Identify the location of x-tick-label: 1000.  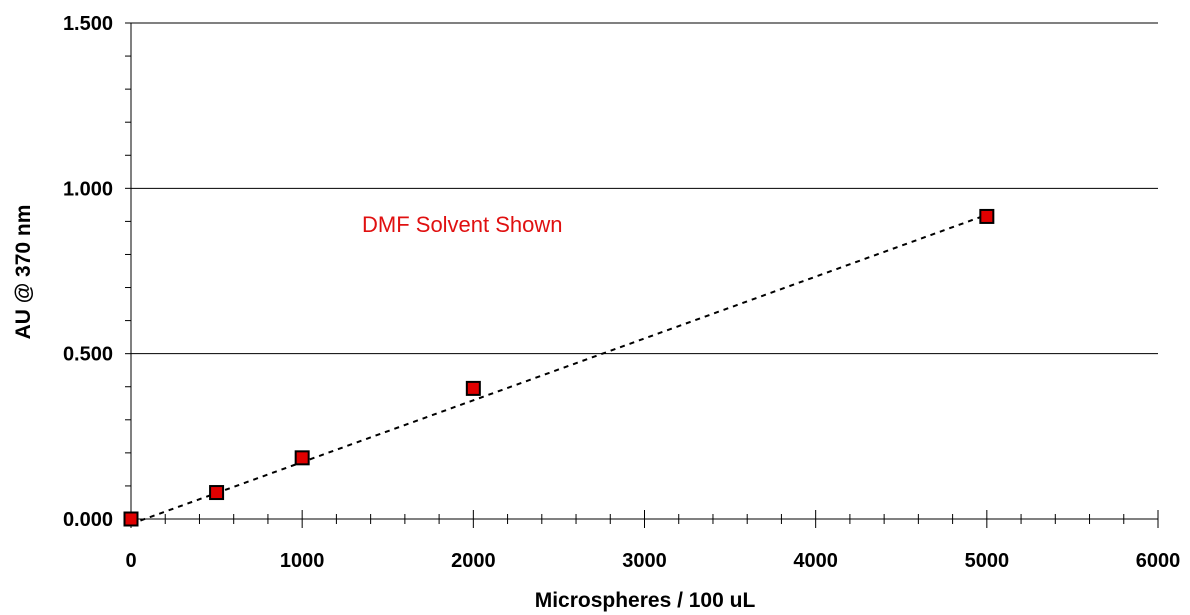
(302, 561).